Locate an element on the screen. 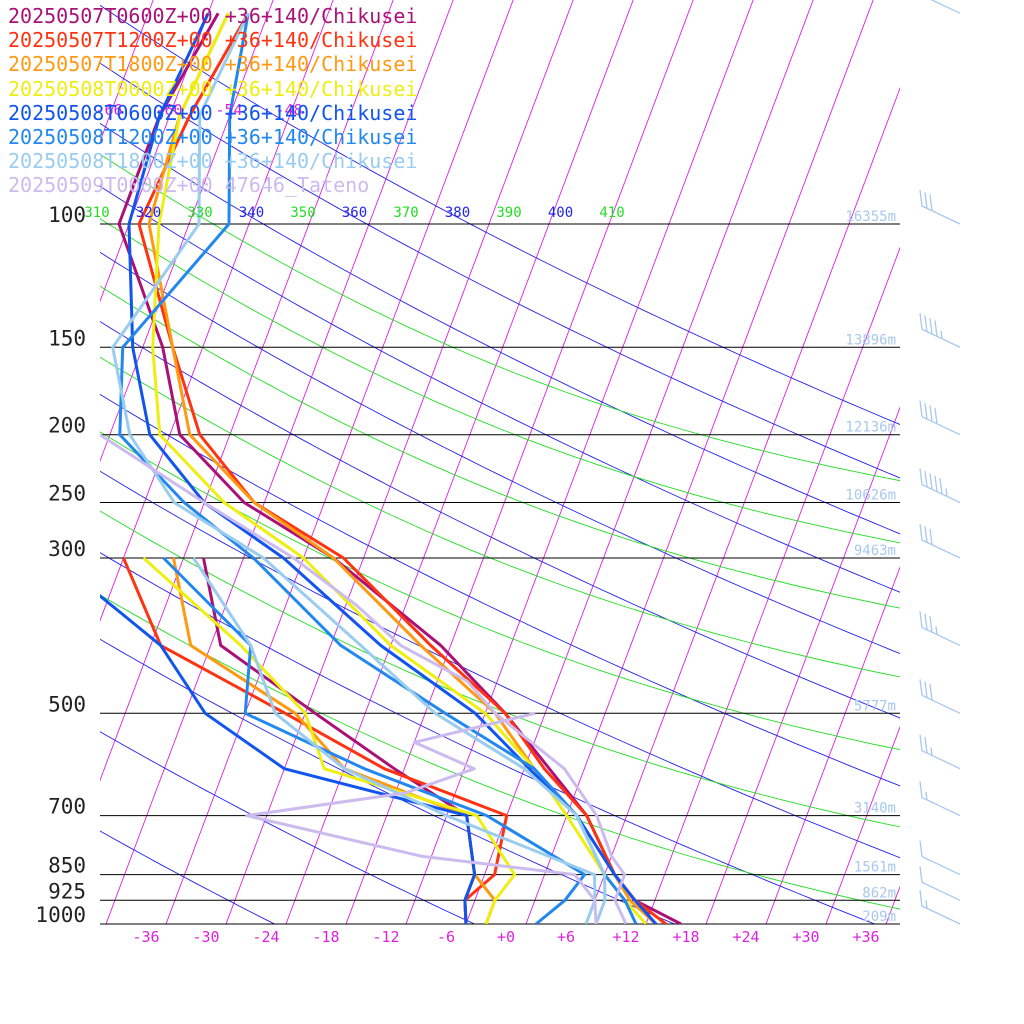 The height and width of the screenshot is (1024, 1024). legend-entry: 20250507T1200Z+00 +36+140/Chikusei is located at coordinates (213, 40).